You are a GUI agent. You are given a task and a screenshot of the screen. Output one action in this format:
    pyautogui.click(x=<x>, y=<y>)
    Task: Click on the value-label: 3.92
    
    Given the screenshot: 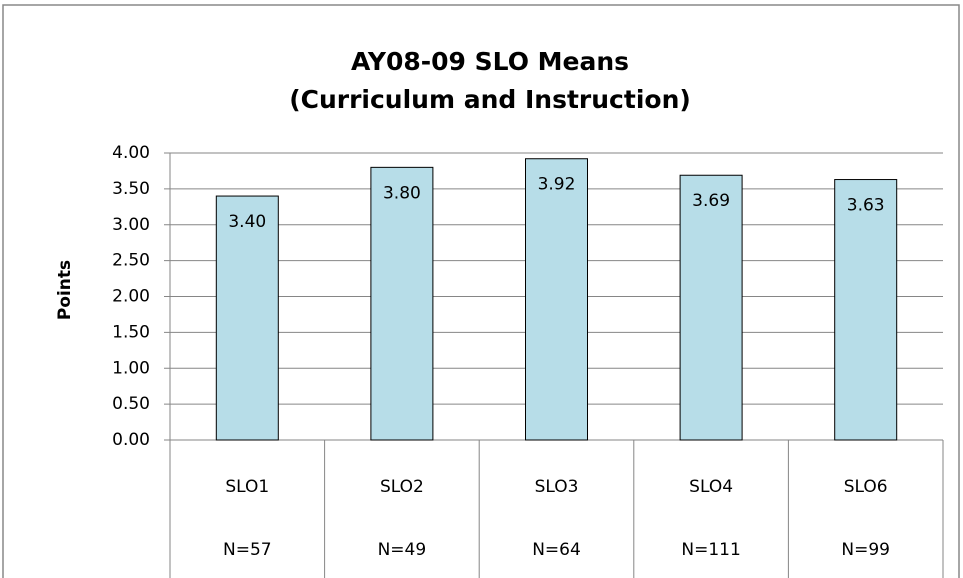 What is the action you would take?
    pyautogui.click(x=557, y=185)
    